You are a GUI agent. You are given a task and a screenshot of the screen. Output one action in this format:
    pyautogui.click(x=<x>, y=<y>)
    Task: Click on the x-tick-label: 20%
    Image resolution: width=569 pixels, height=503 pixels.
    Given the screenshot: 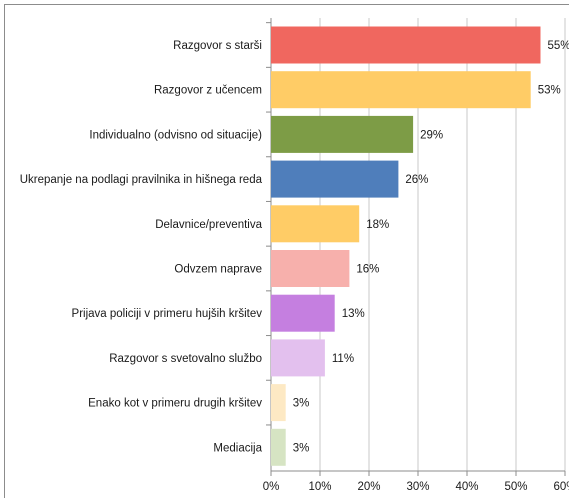 What is the action you would take?
    pyautogui.click(x=368, y=487)
    